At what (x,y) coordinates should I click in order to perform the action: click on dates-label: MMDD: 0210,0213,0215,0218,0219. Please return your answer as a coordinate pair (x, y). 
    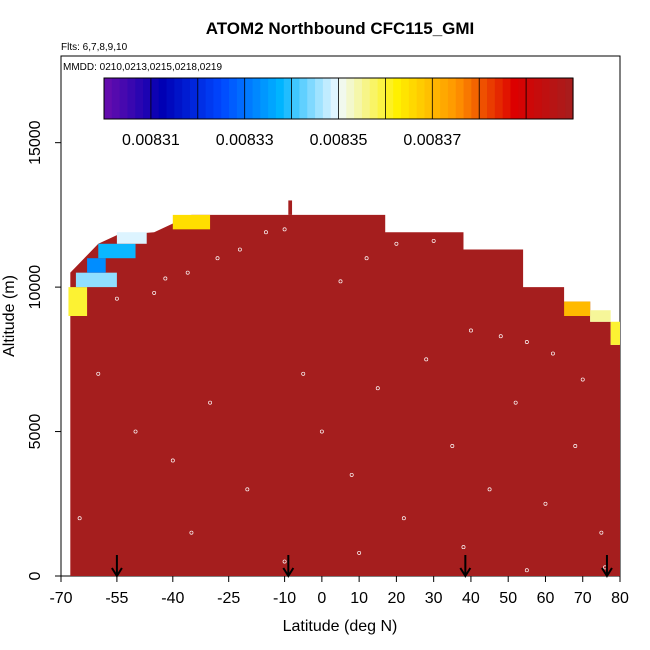
    Looking at the image, I should click on (142, 67).